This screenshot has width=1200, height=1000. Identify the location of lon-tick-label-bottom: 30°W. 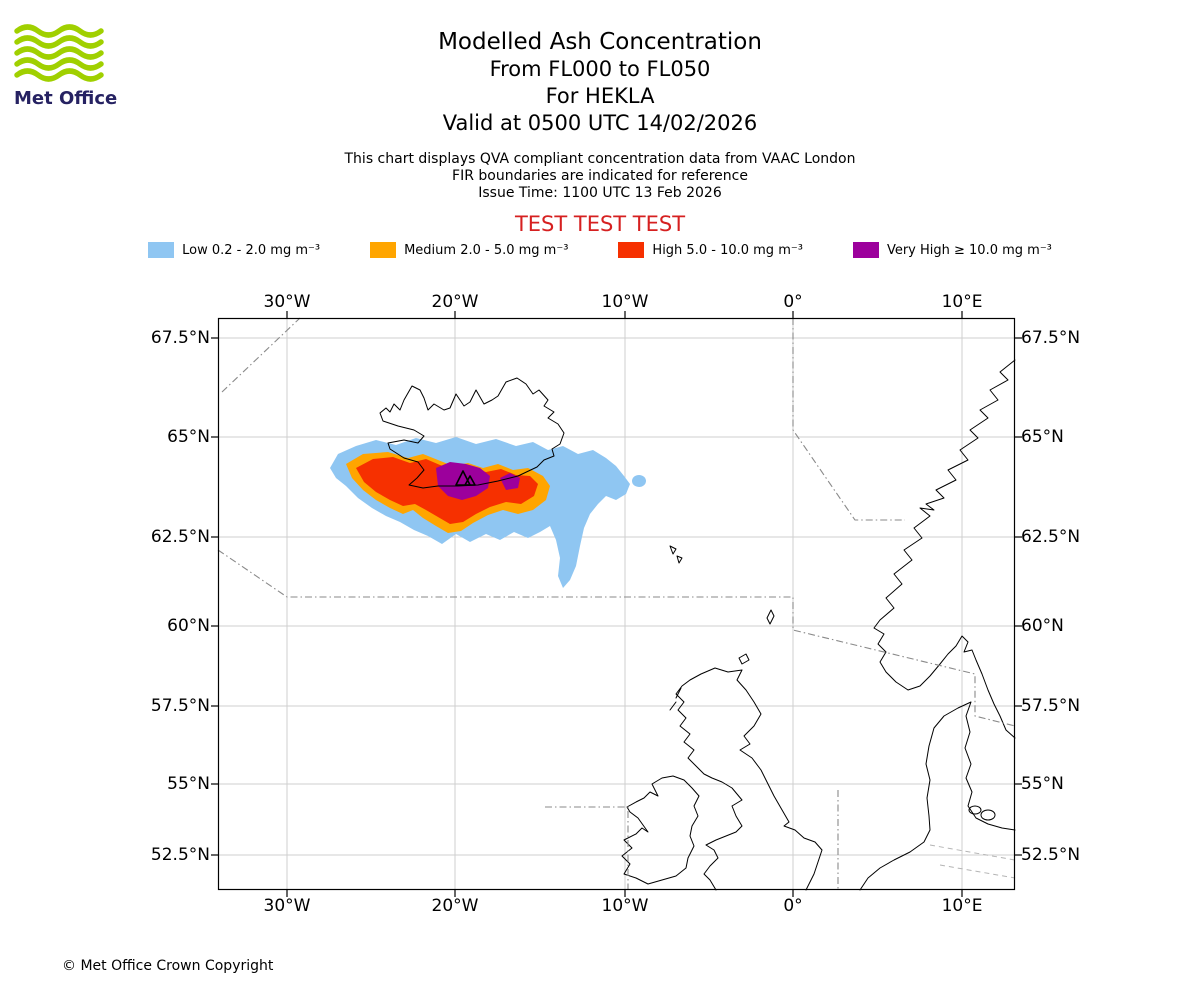
(287, 906).